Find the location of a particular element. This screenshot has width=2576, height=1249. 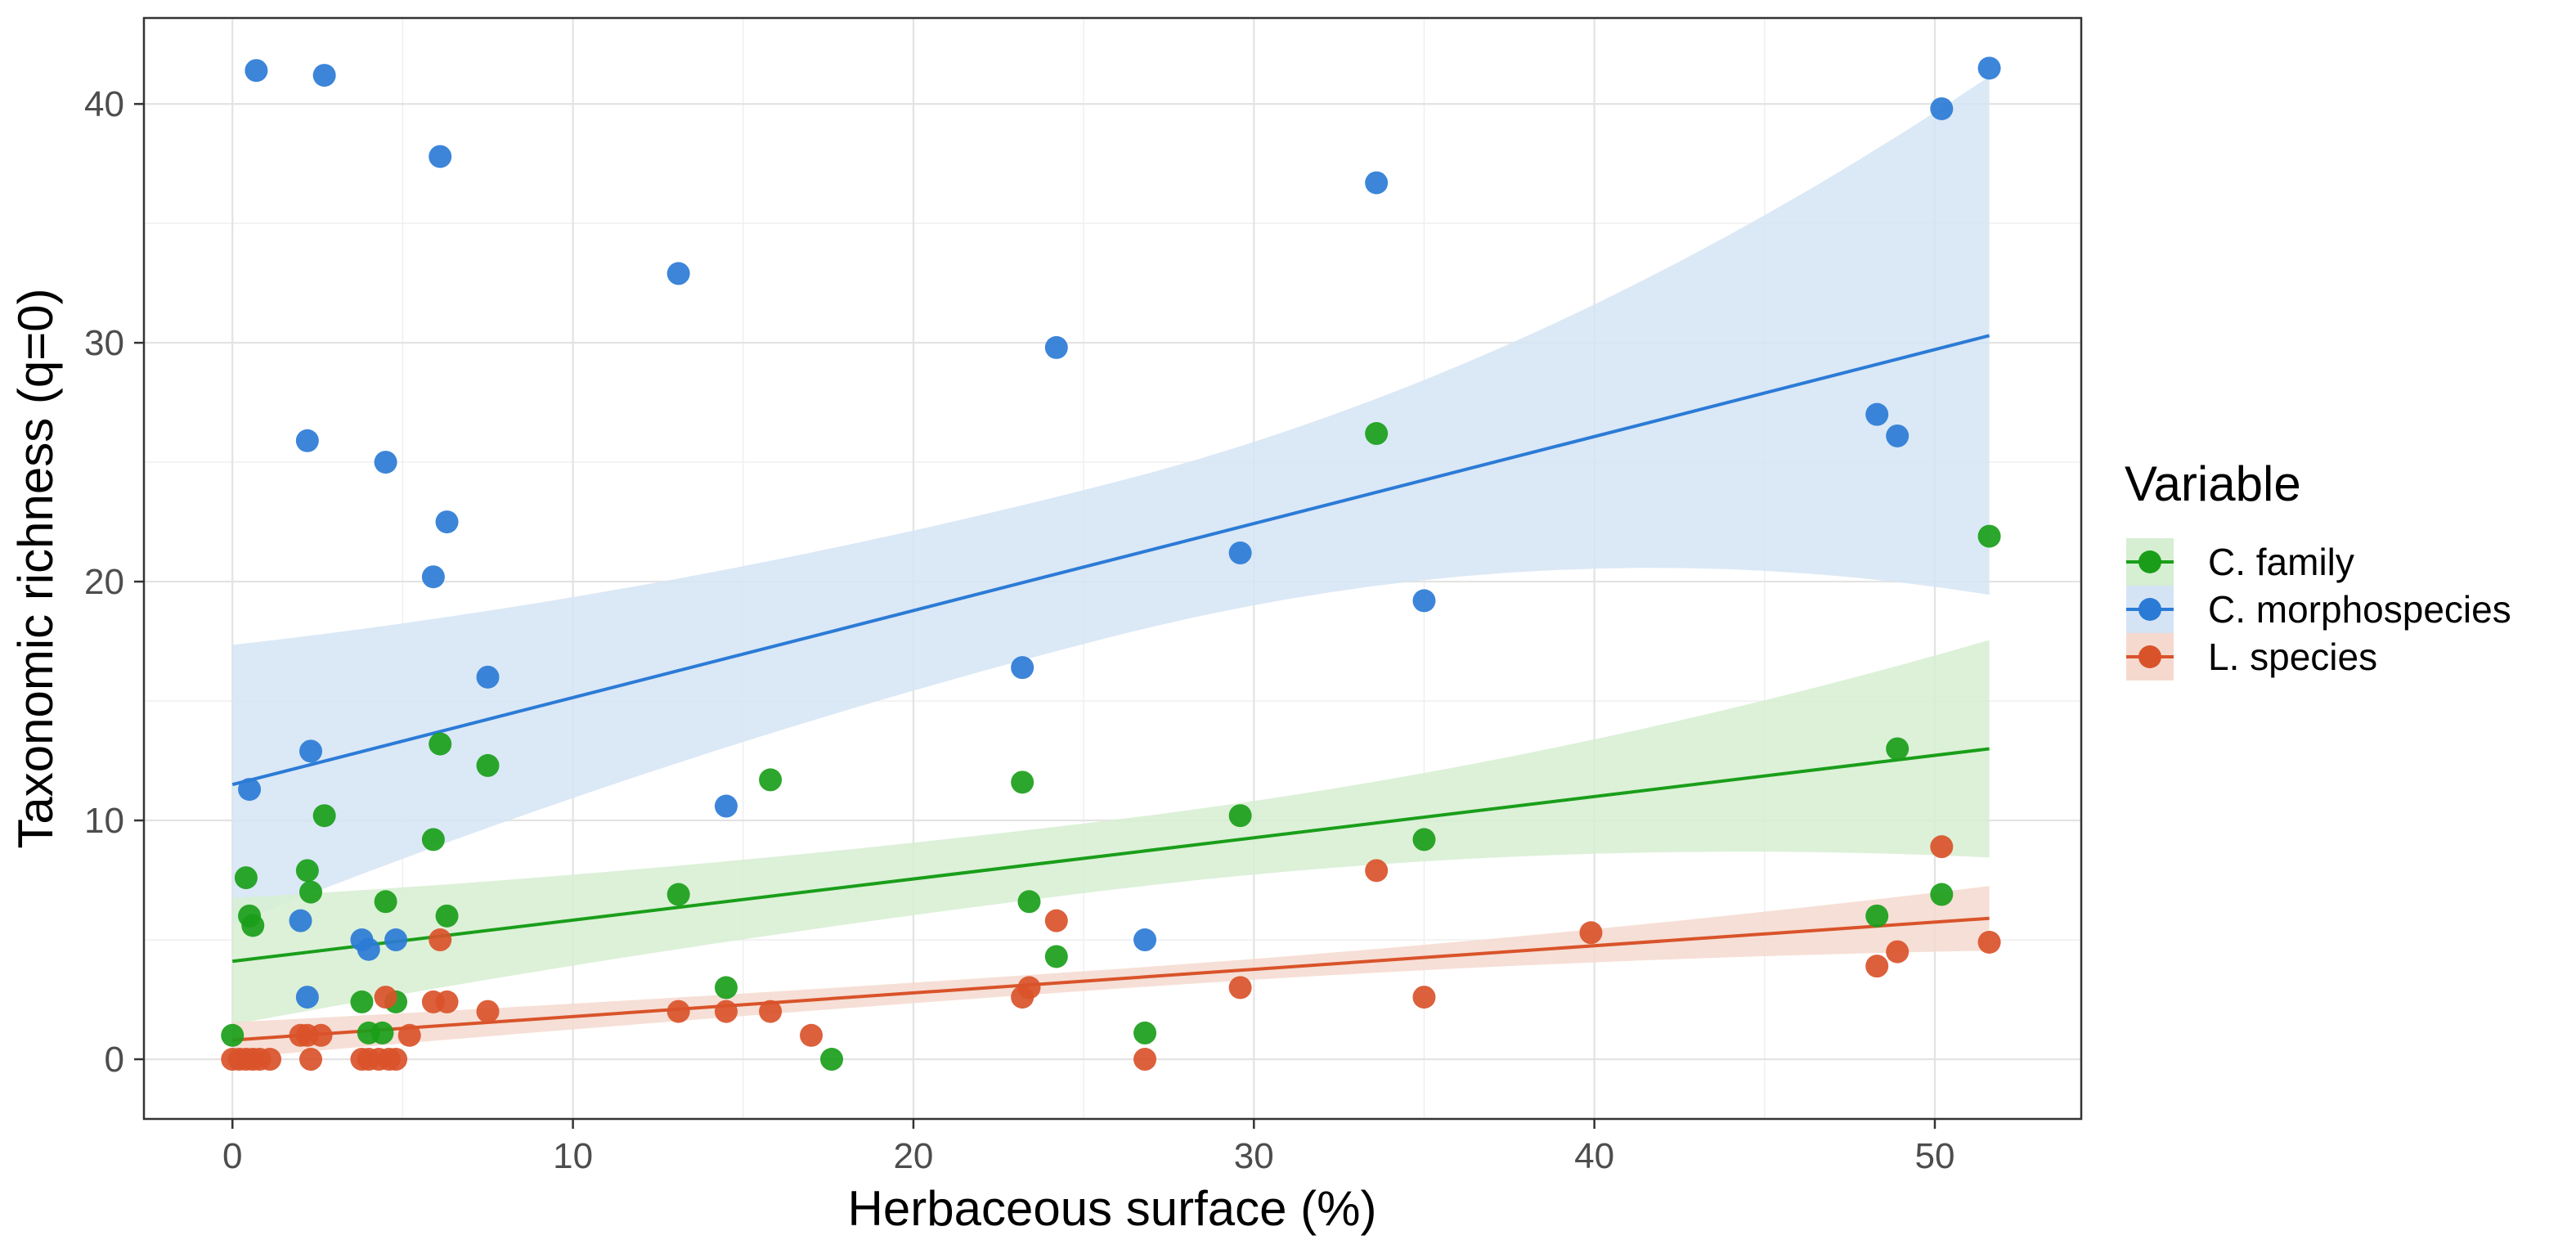

trend-line-l-species is located at coordinates (1111, 979).